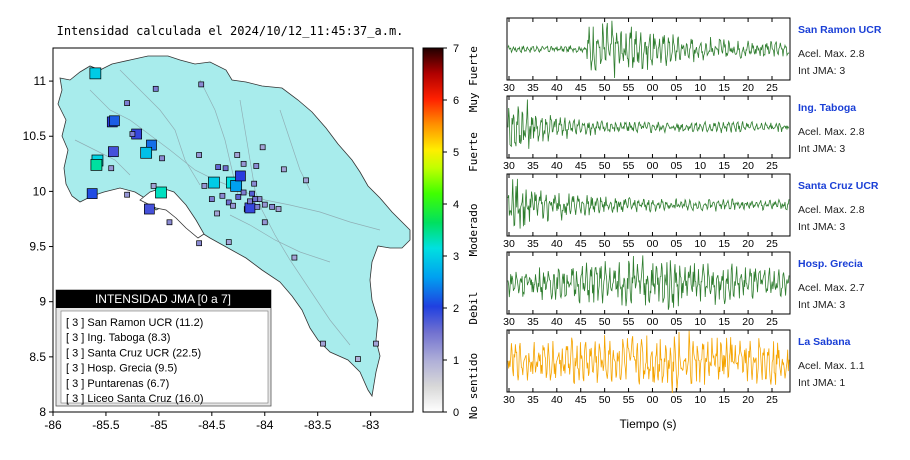  Describe the element at coordinates (135, 399) in the screenshot. I see `legend-item: [ 3 ] Liceo Santa Cruz (16.0)` at that location.